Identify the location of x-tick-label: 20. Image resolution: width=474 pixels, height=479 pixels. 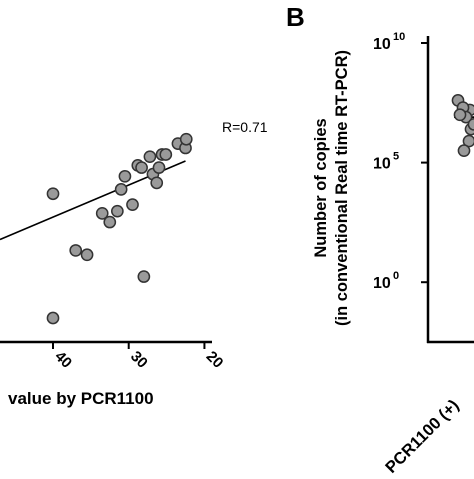
(215, 360).